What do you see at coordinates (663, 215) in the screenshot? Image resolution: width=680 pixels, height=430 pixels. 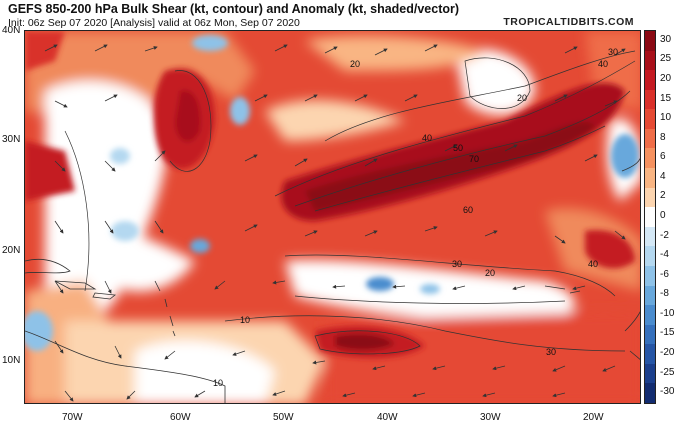 I see `colorbar-label: 0` at bounding box center [663, 215].